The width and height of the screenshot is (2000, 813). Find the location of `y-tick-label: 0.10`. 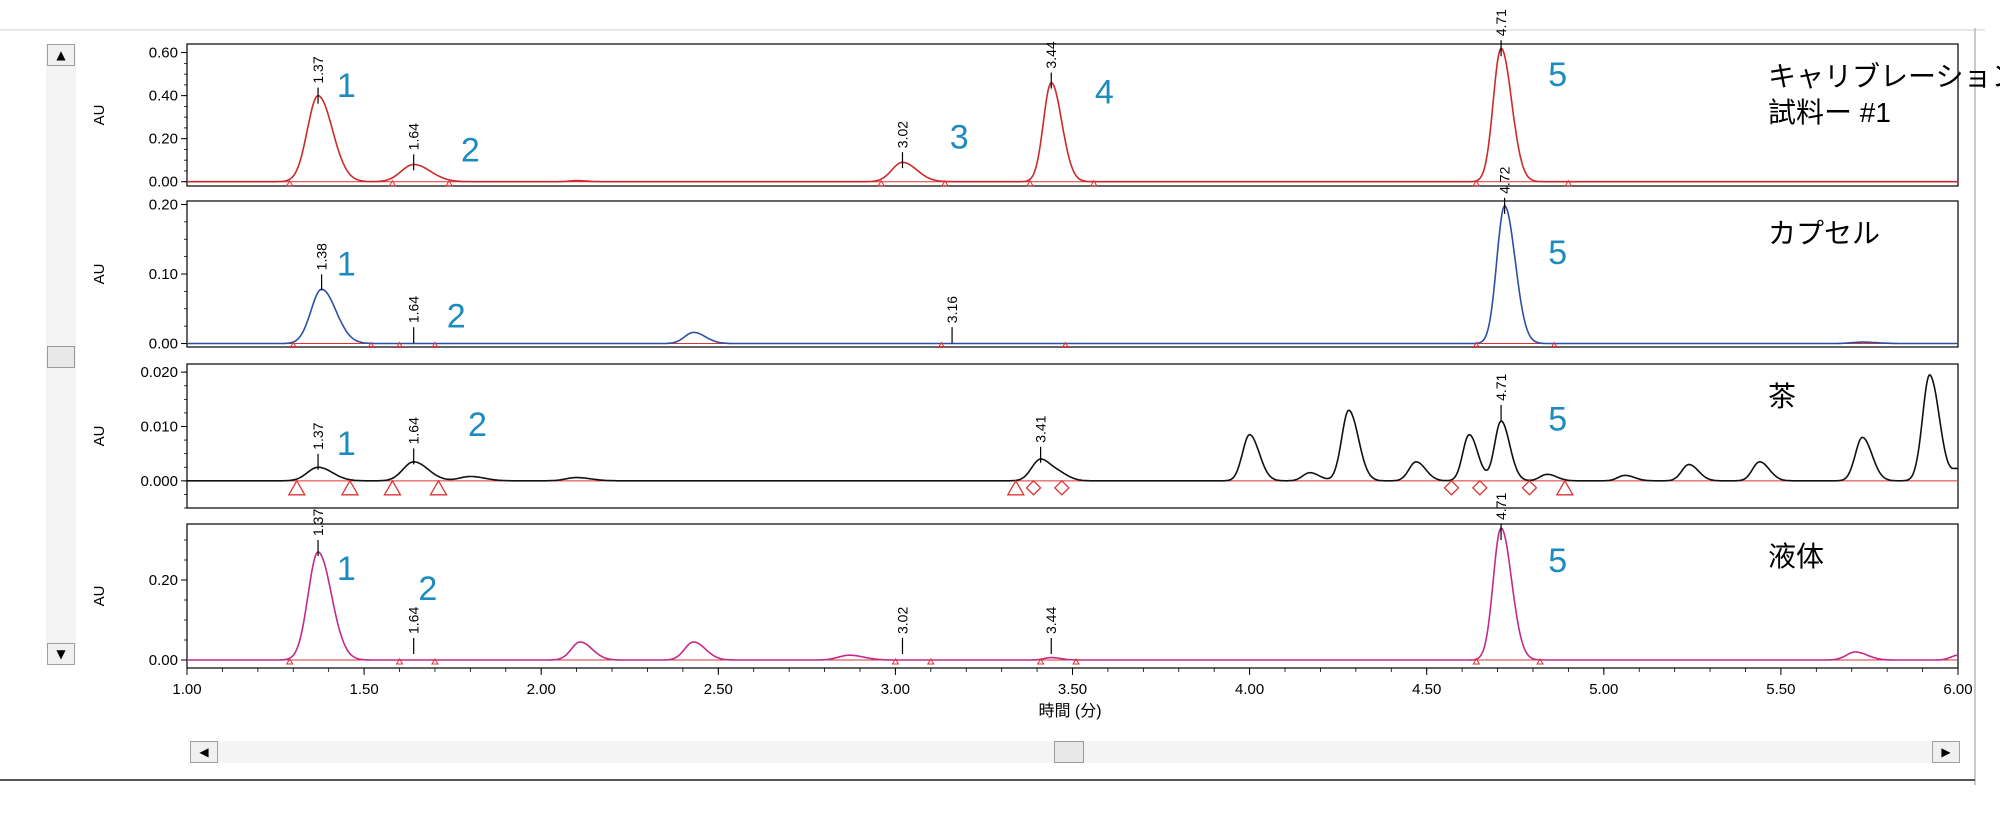

y-tick-label: 0.10 is located at coordinates (163, 274).